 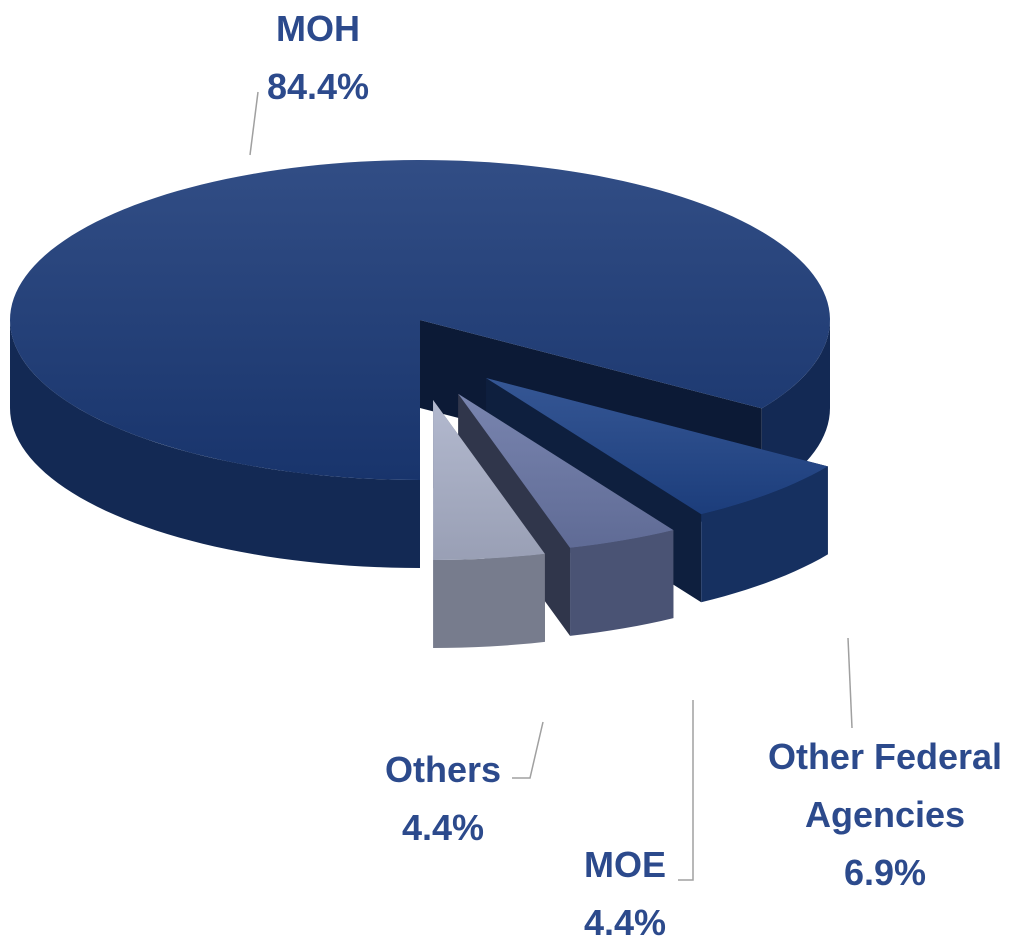 I want to click on label-name: MOH, so click(x=318, y=28).